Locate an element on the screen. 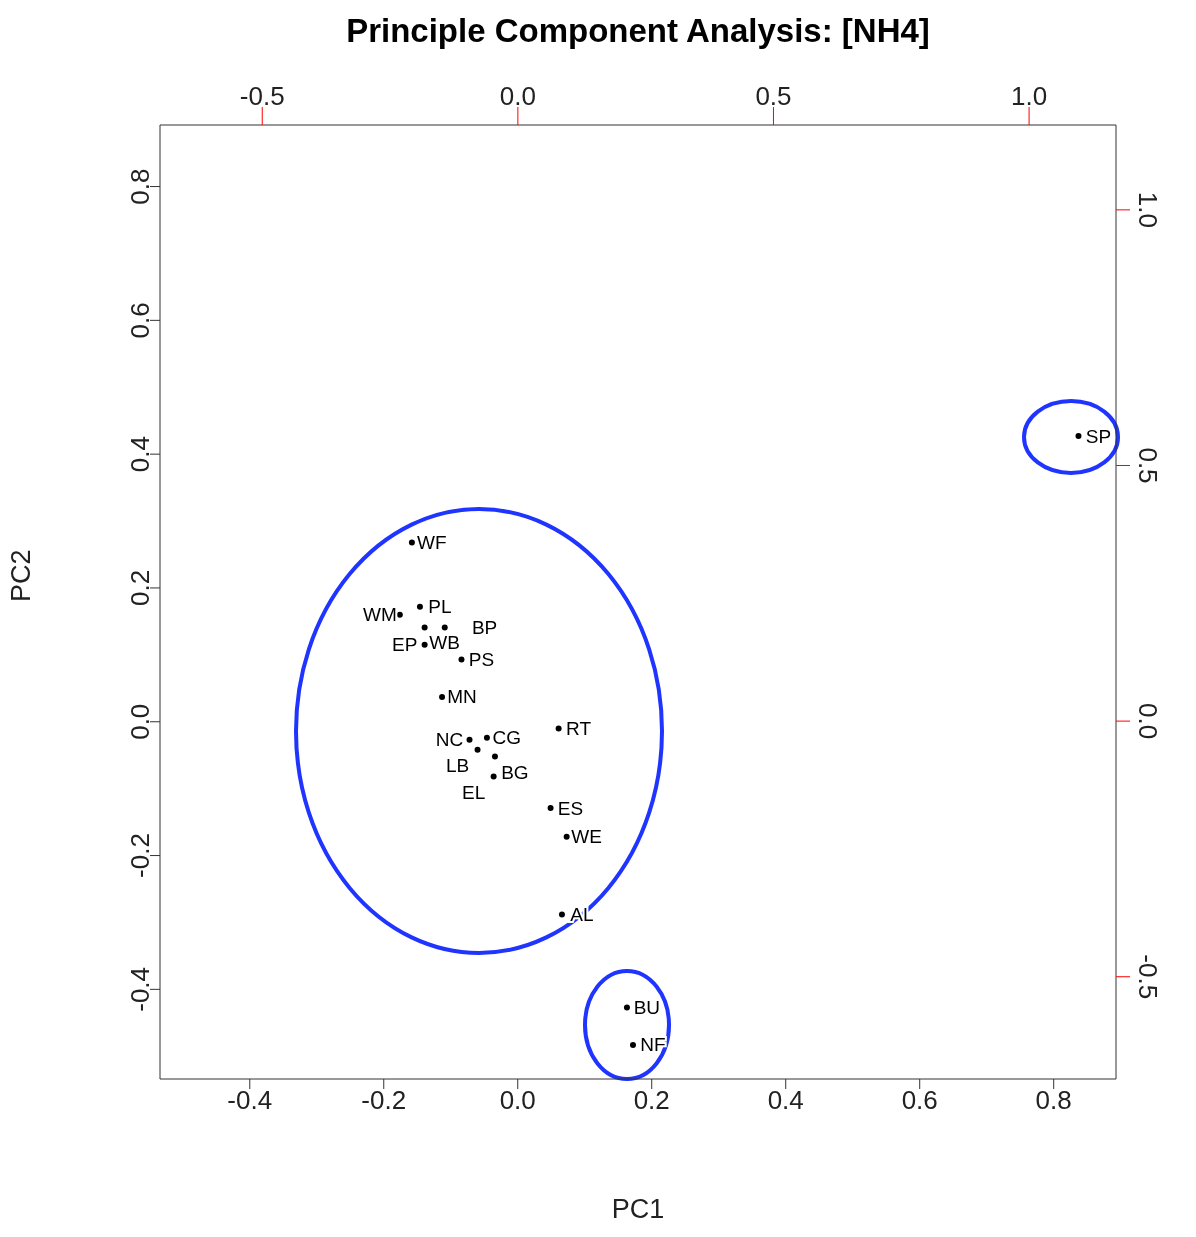 This screenshot has width=1196, height=1237. x2-tick-label: -0.5 is located at coordinates (262, 96).